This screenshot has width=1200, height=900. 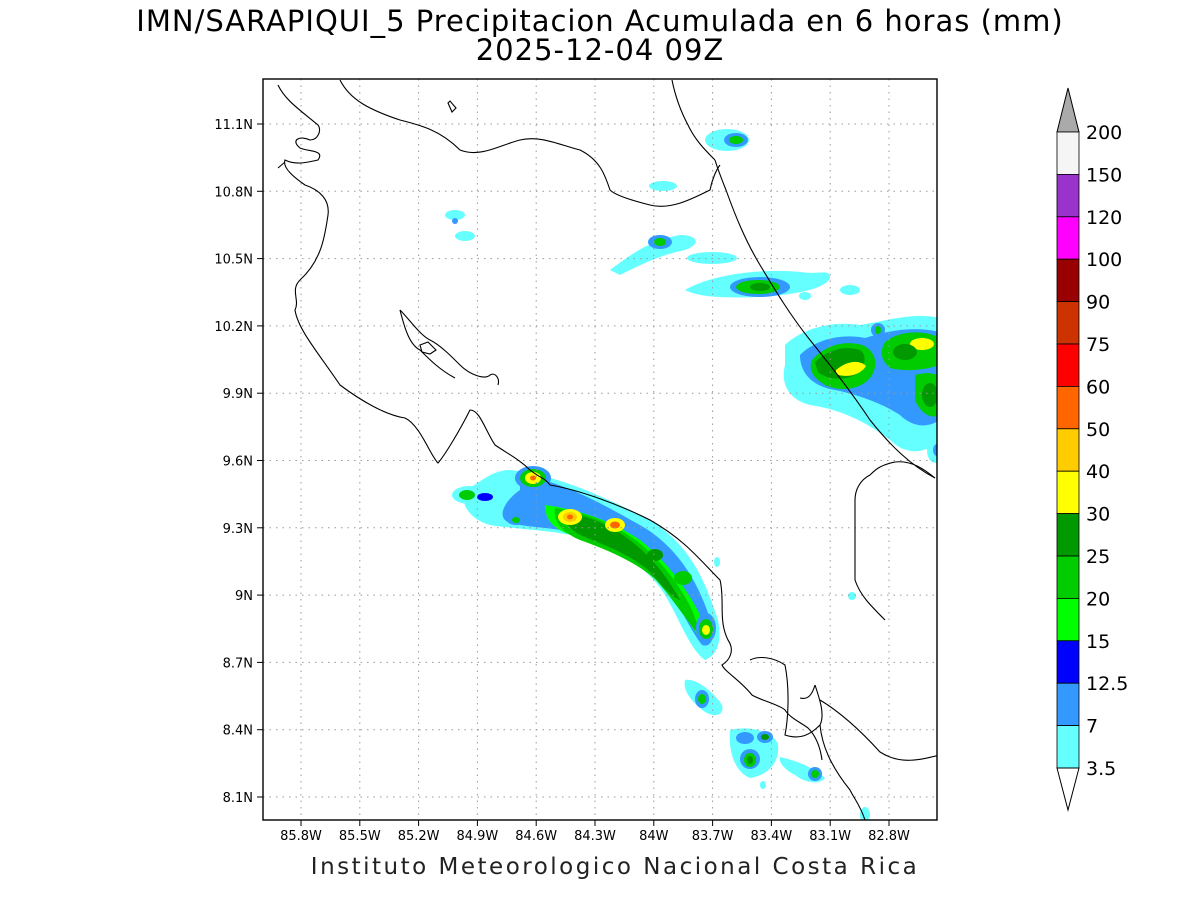 I want to click on legend-label: 60, so click(x=1098, y=387).